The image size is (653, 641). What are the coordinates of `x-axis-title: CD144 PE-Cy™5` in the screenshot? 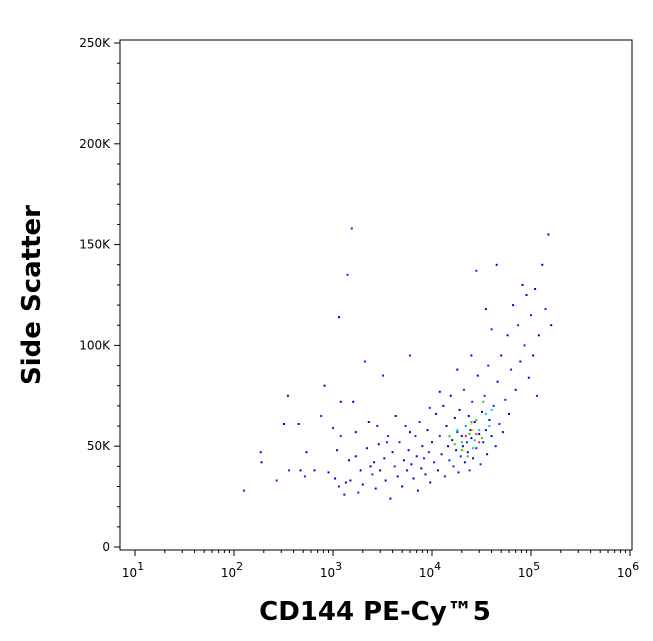 It's located at (375, 612).